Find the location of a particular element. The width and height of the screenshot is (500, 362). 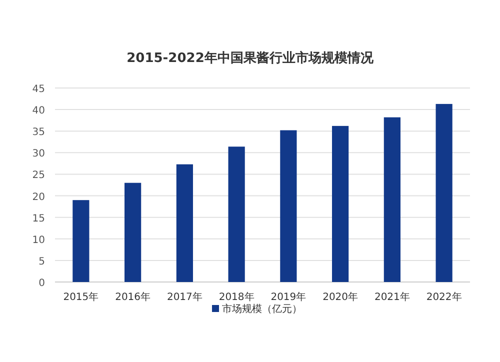

x-tick-label: 2022年 is located at coordinates (444, 297).